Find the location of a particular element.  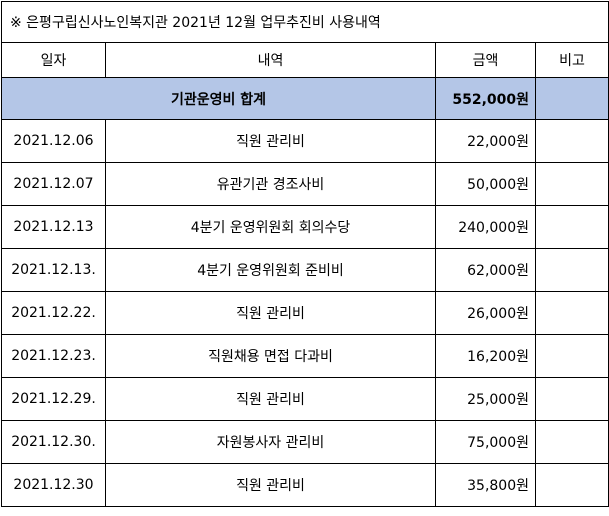

expense-row: 2021.12.07 유관기관 경조사비 50,000원 is located at coordinates (305, 184).